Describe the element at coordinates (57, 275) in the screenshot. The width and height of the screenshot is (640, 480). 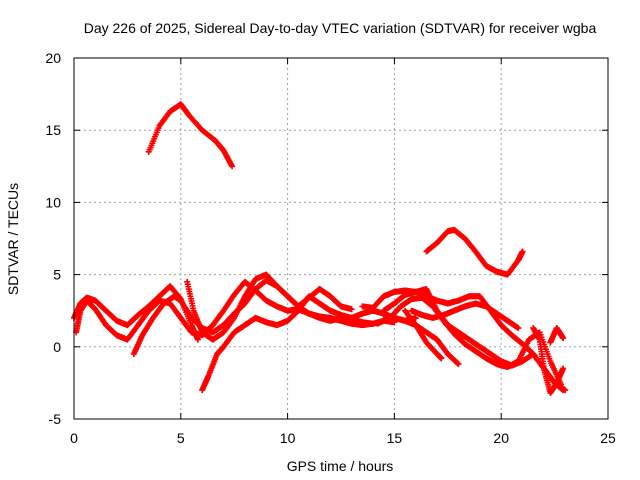
I see `y-tick-label: 5` at that location.